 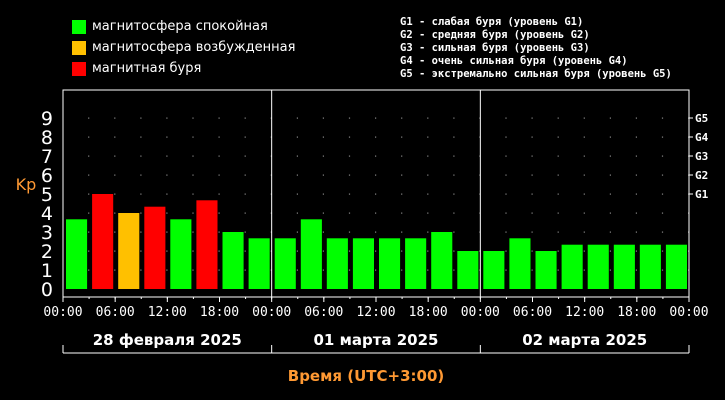 What do you see at coordinates (147, 68) in the screenshot?
I see `legend-label-storm: магнитная буря` at bounding box center [147, 68].